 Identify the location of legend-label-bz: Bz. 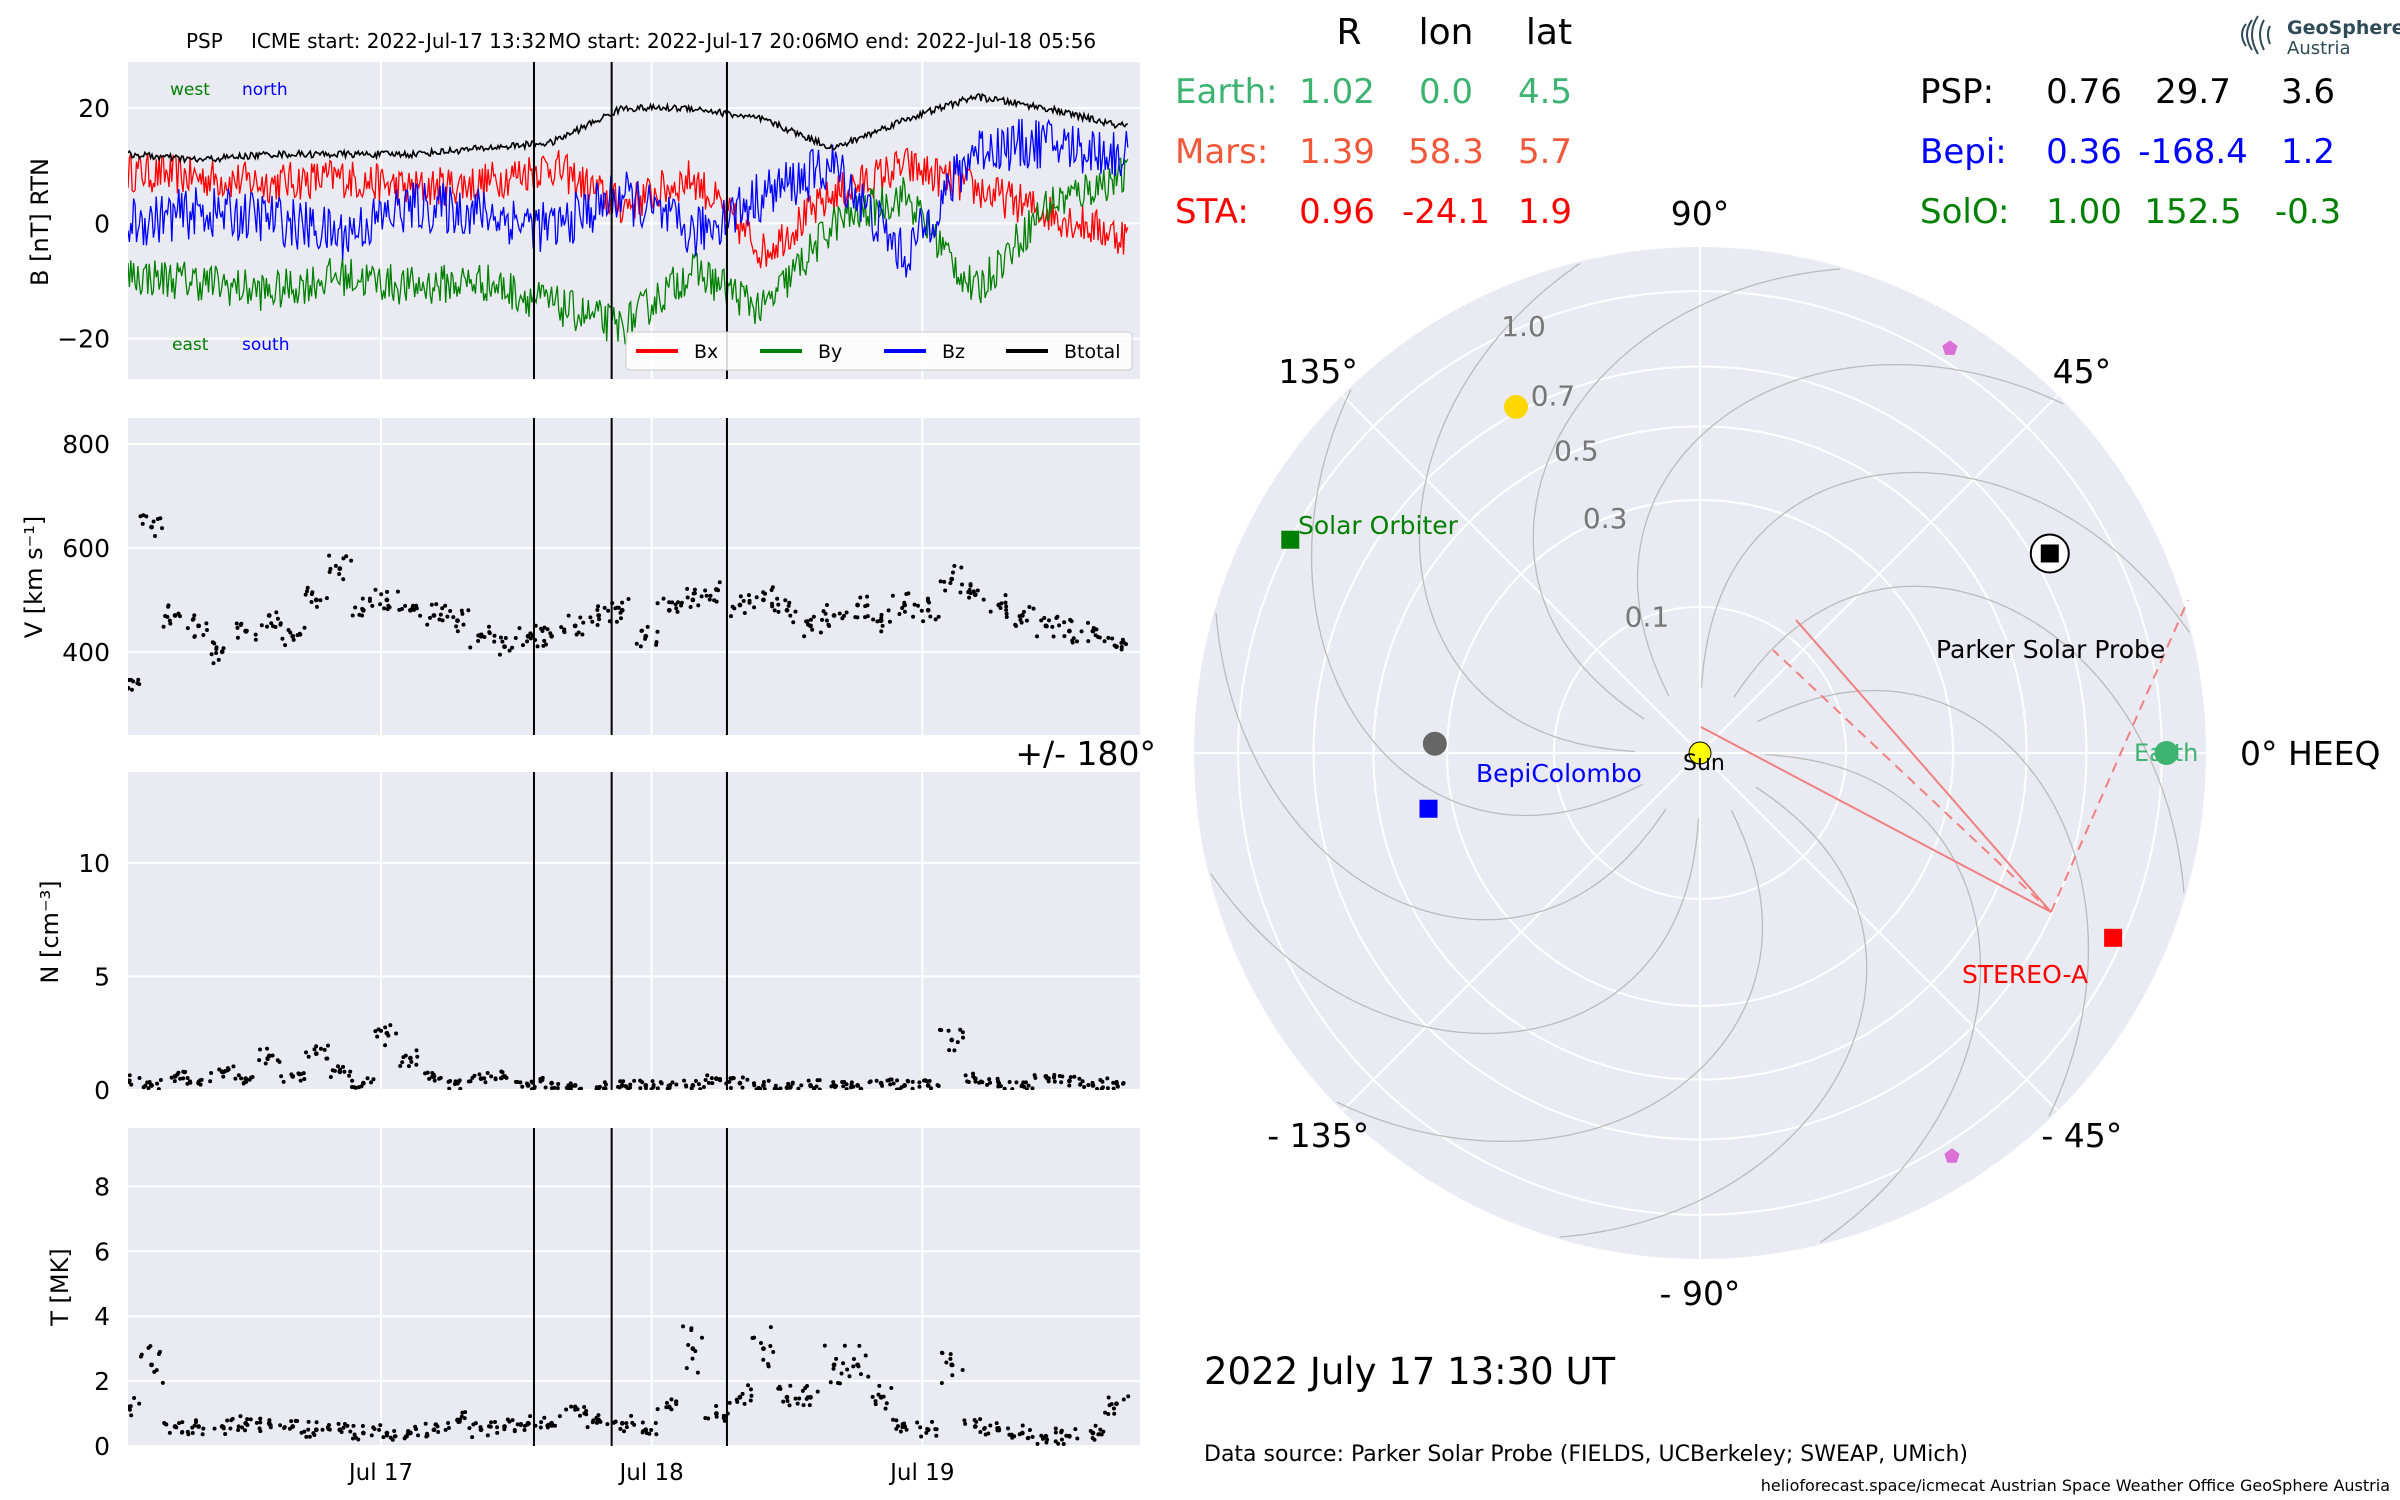
(953, 352).